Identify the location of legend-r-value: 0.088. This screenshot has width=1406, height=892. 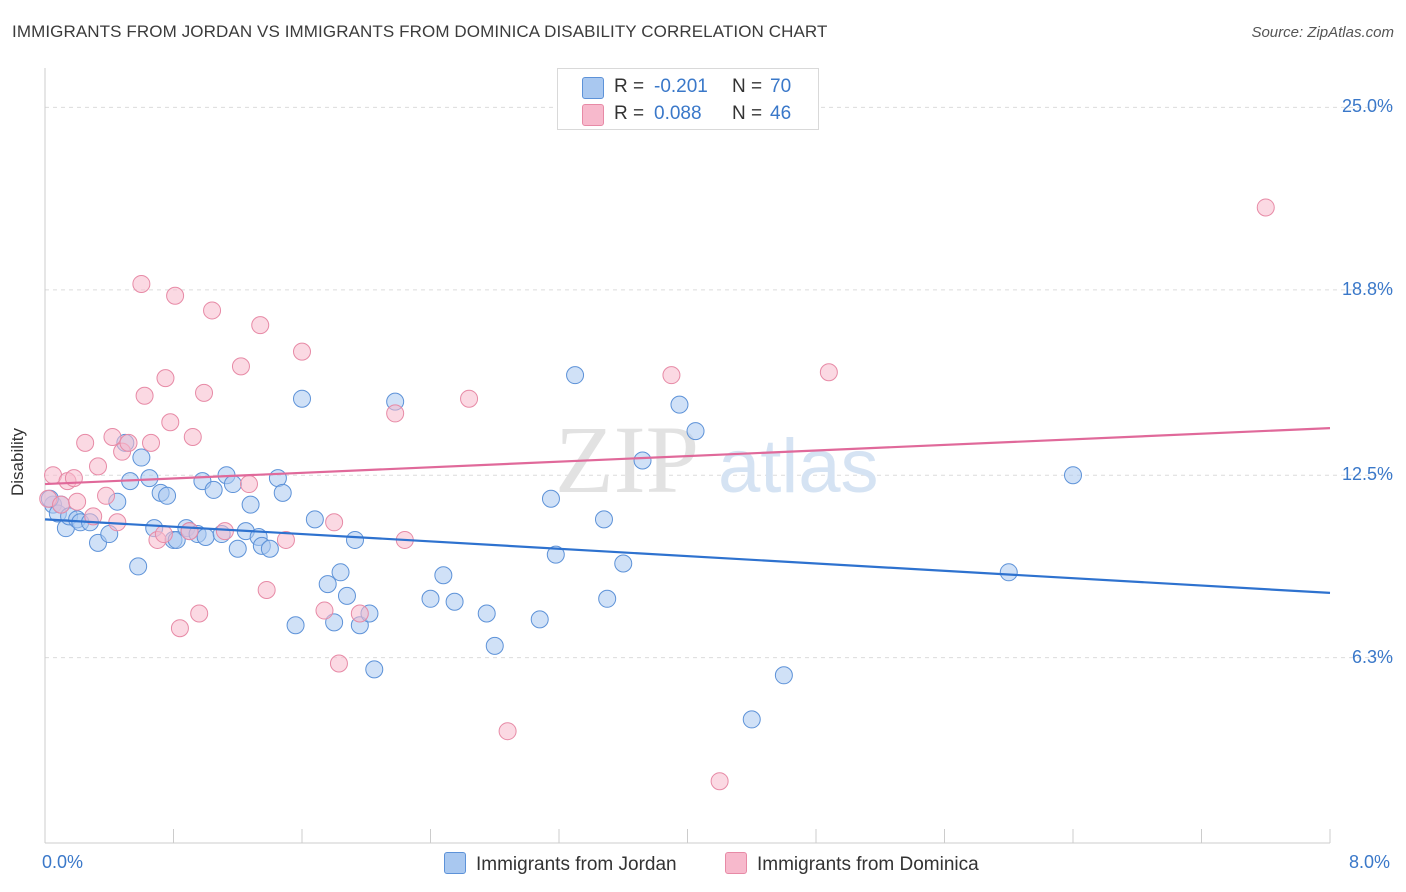
(678, 113).